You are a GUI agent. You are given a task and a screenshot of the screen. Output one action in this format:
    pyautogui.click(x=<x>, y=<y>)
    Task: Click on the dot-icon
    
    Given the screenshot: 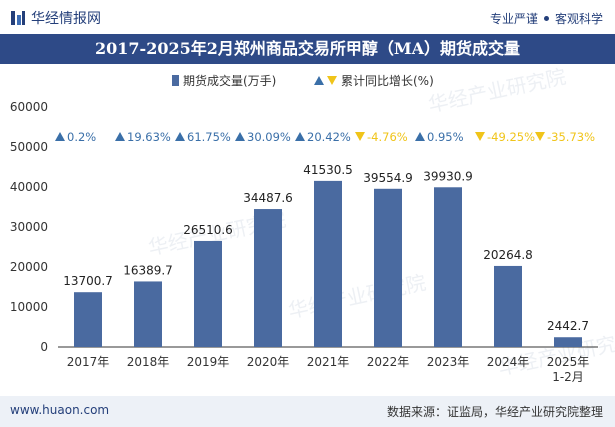 What is the action you would take?
    pyautogui.click(x=546, y=18)
    